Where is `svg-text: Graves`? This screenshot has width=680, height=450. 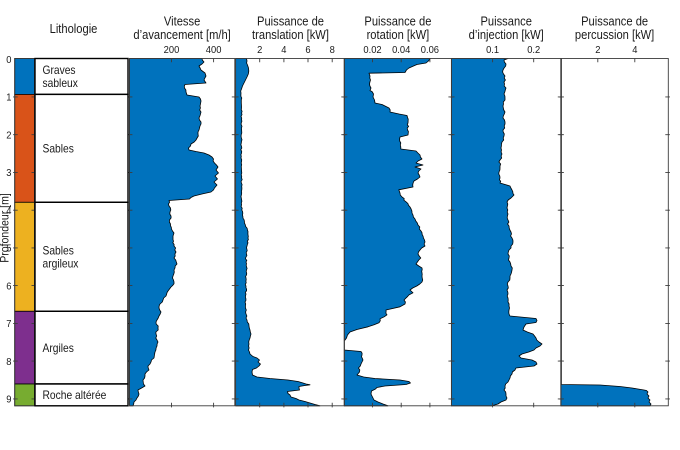 svg-text: Graves is located at coordinates (60, 70).